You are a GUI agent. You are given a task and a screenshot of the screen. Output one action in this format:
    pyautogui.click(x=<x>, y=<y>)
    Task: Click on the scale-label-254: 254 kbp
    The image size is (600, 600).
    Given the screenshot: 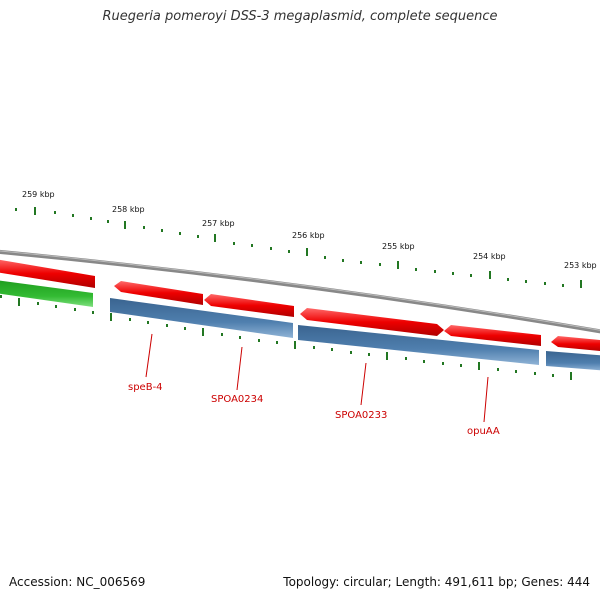 What is the action you would take?
    pyautogui.click(x=489, y=256)
    